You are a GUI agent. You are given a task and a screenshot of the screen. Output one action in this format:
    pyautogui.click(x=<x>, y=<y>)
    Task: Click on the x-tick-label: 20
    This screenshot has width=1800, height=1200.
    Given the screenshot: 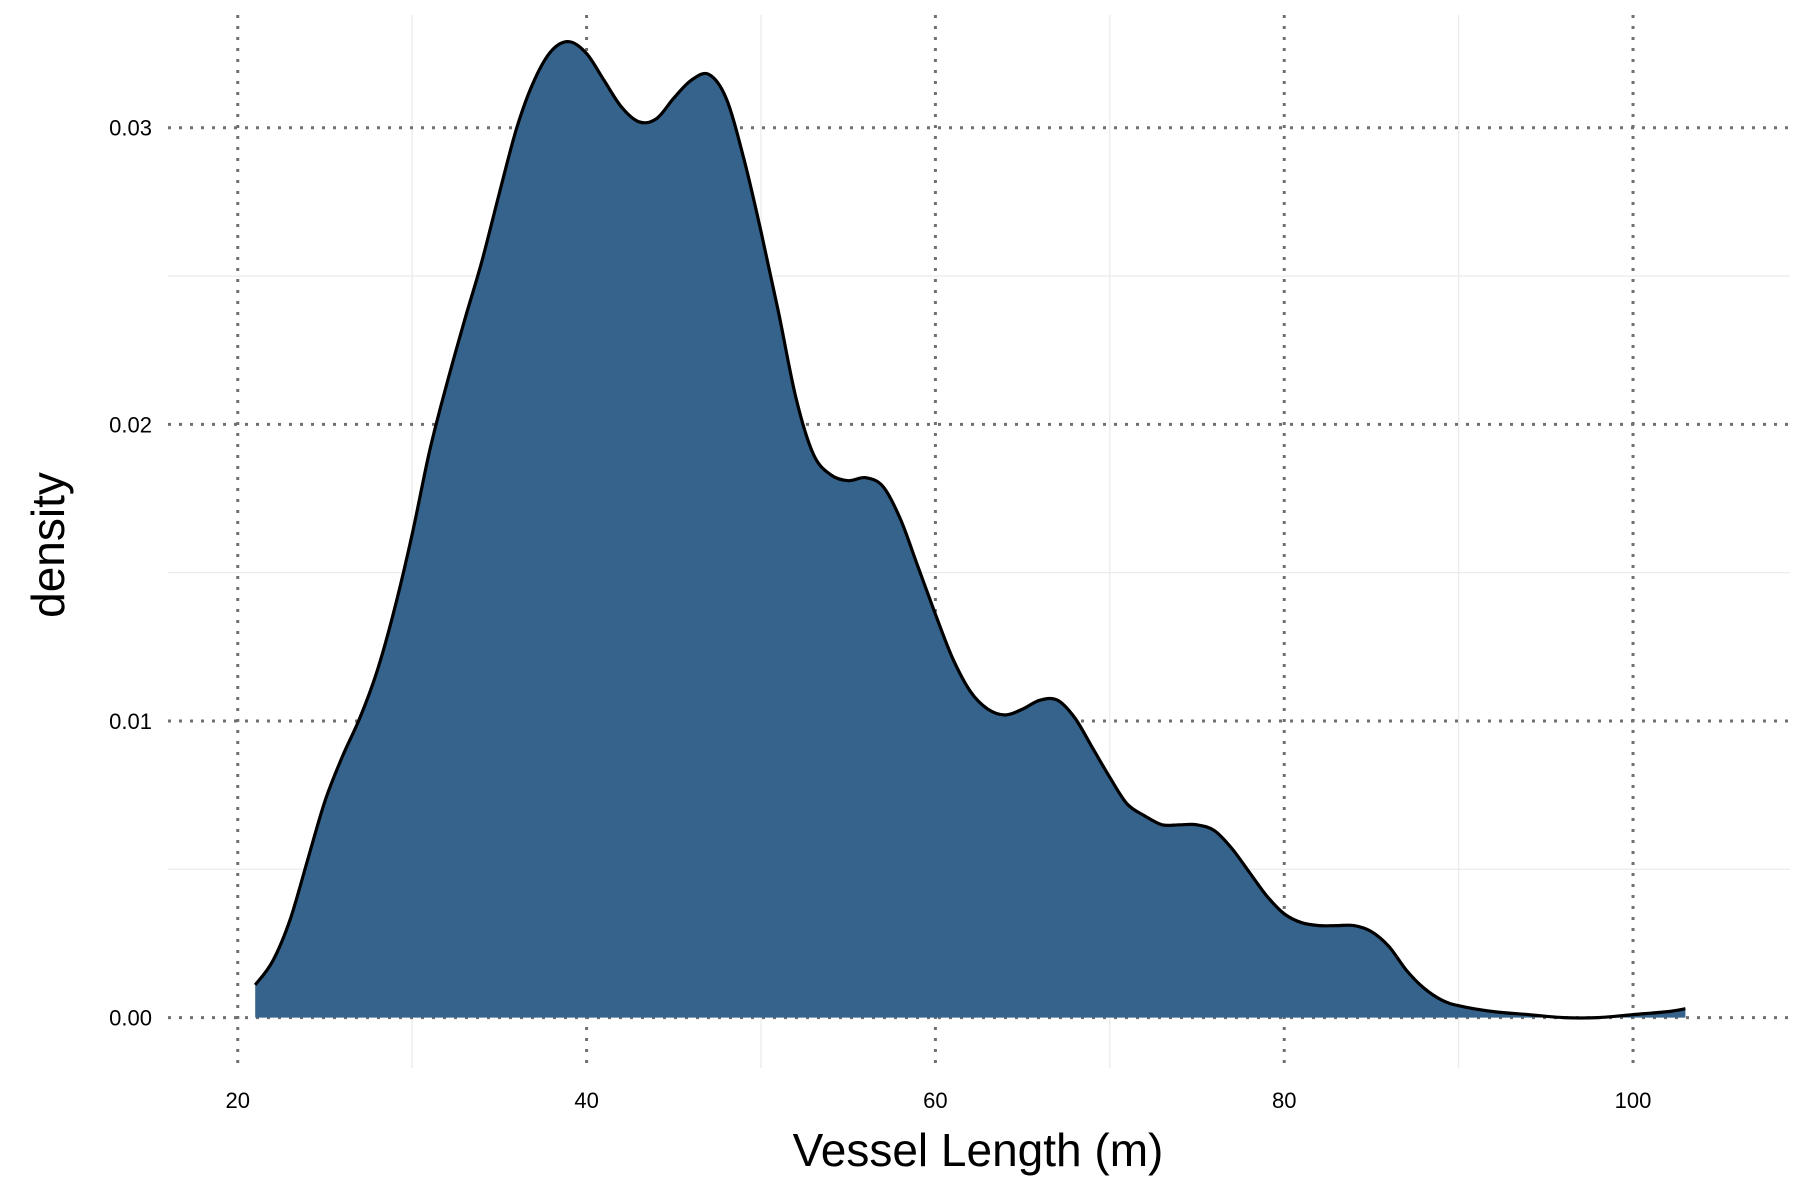 What is the action you would take?
    pyautogui.click(x=238, y=1100)
    